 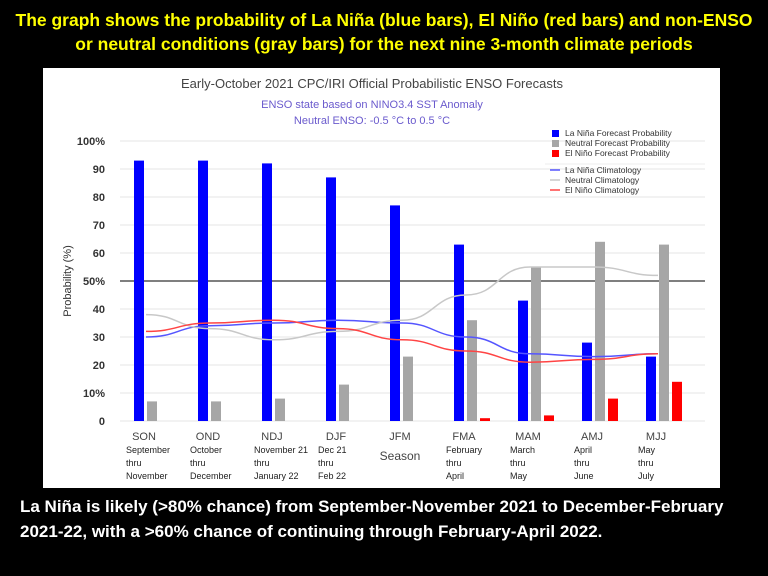 I want to click on y-tick-label: 10%, so click(x=94, y=394).